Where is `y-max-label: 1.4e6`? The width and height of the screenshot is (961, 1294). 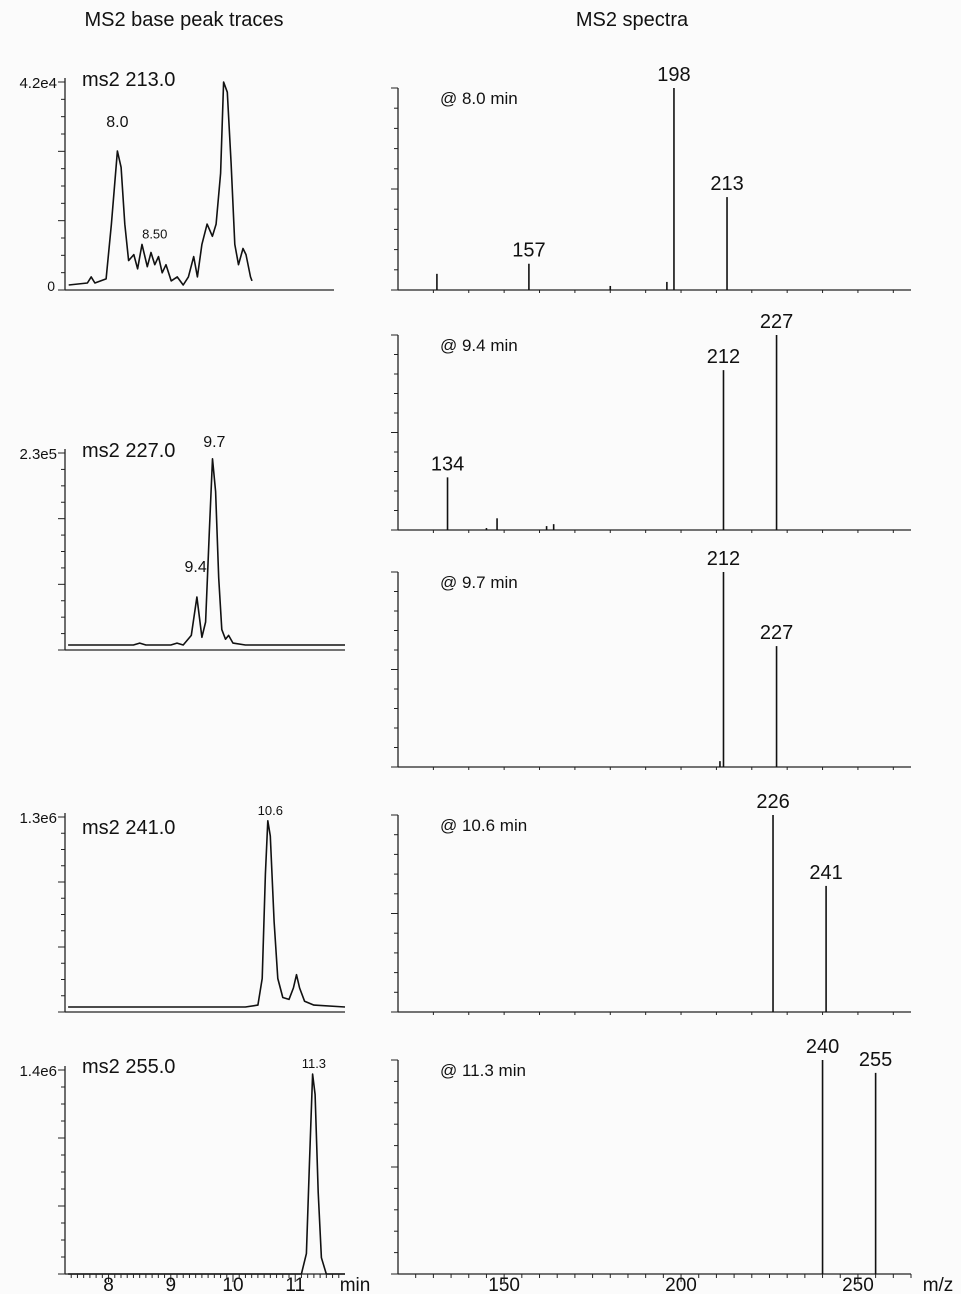 y-max-label: 1.4e6 is located at coordinates (38, 1071).